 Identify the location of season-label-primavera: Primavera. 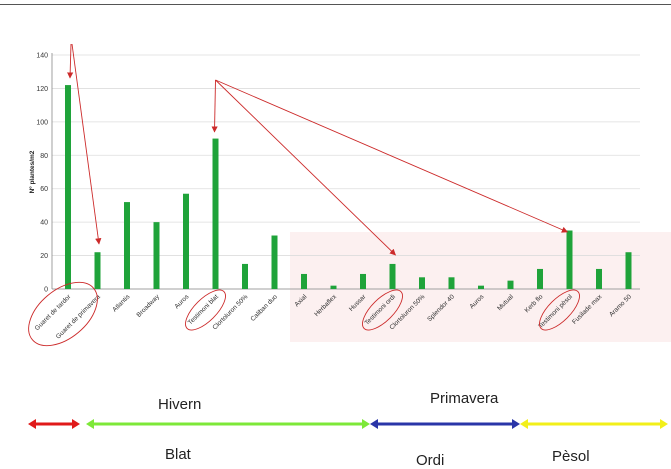
(464, 398).